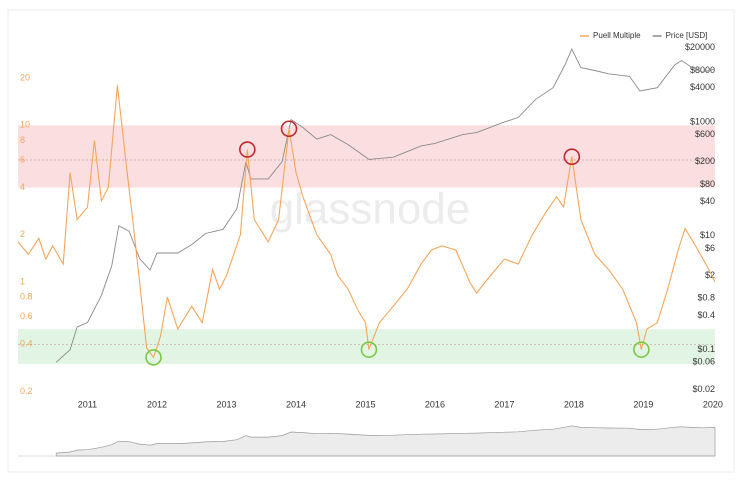 The image size is (742, 496). What do you see at coordinates (22, 234) in the screenshot?
I see `y-tick-label: 2` at bounding box center [22, 234].